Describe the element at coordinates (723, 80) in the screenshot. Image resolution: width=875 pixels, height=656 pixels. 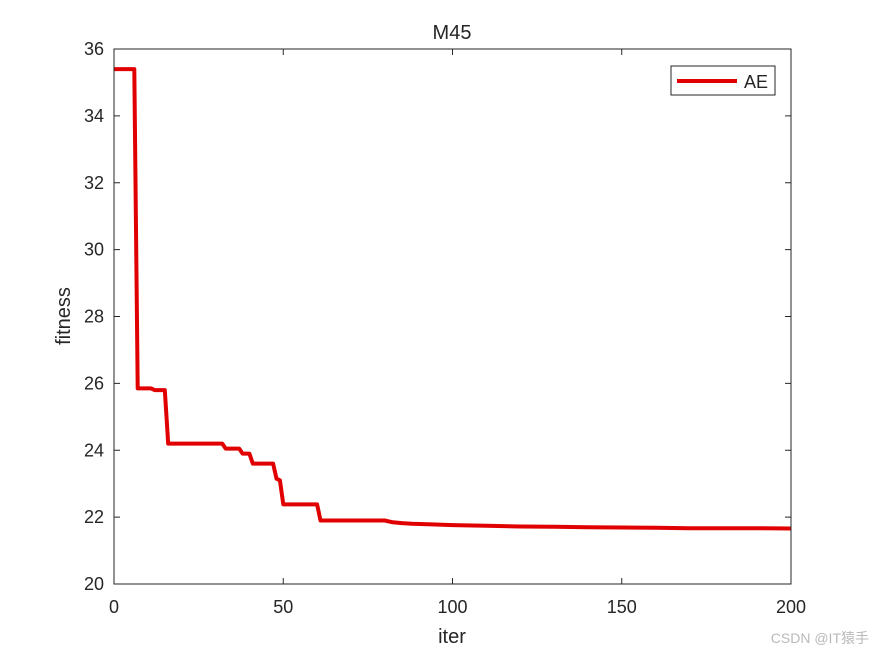
I see `legend: AE` at that location.